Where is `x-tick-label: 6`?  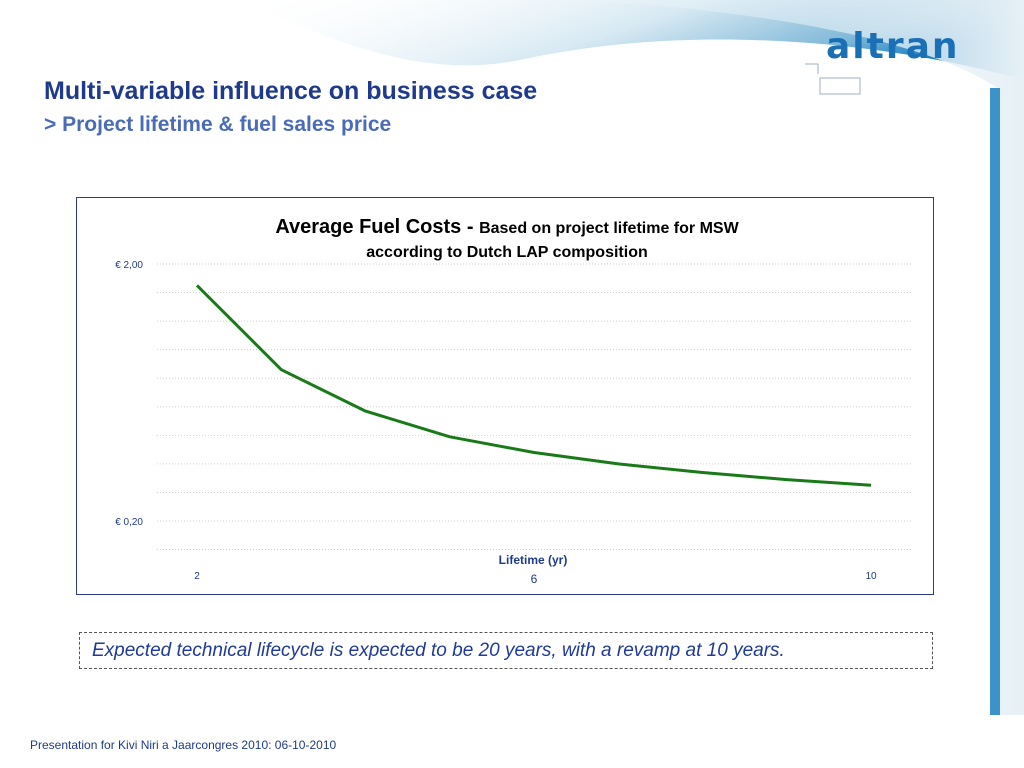 x-tick-label: 6 is located at coordinates (534, 579).